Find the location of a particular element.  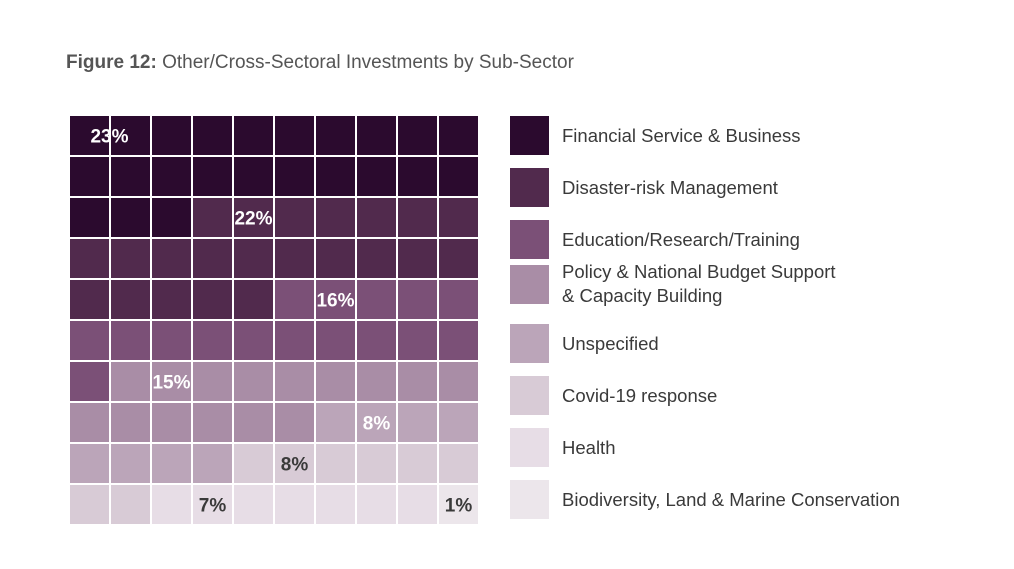

data-label-7: 7% is located at coordinates (213, 506).